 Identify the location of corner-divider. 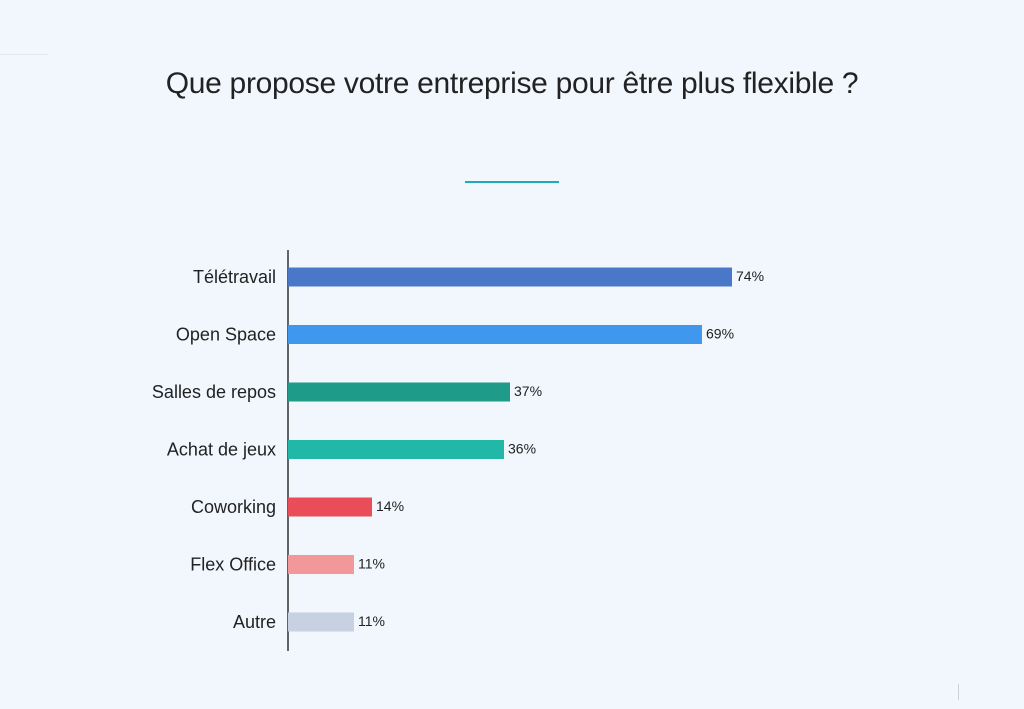
(24, 54).